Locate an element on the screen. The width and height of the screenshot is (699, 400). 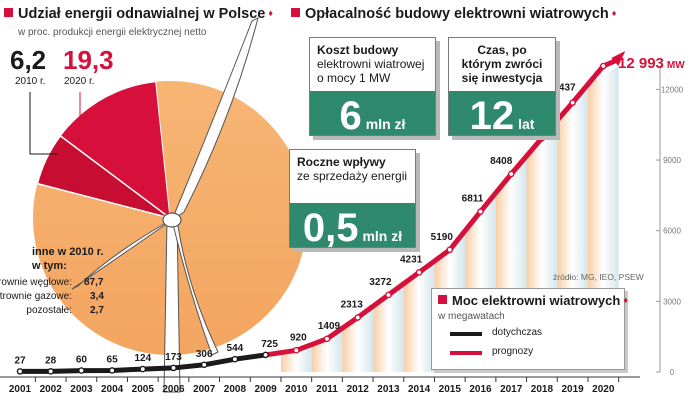
series-arrow is located at coordinates (618, 58).